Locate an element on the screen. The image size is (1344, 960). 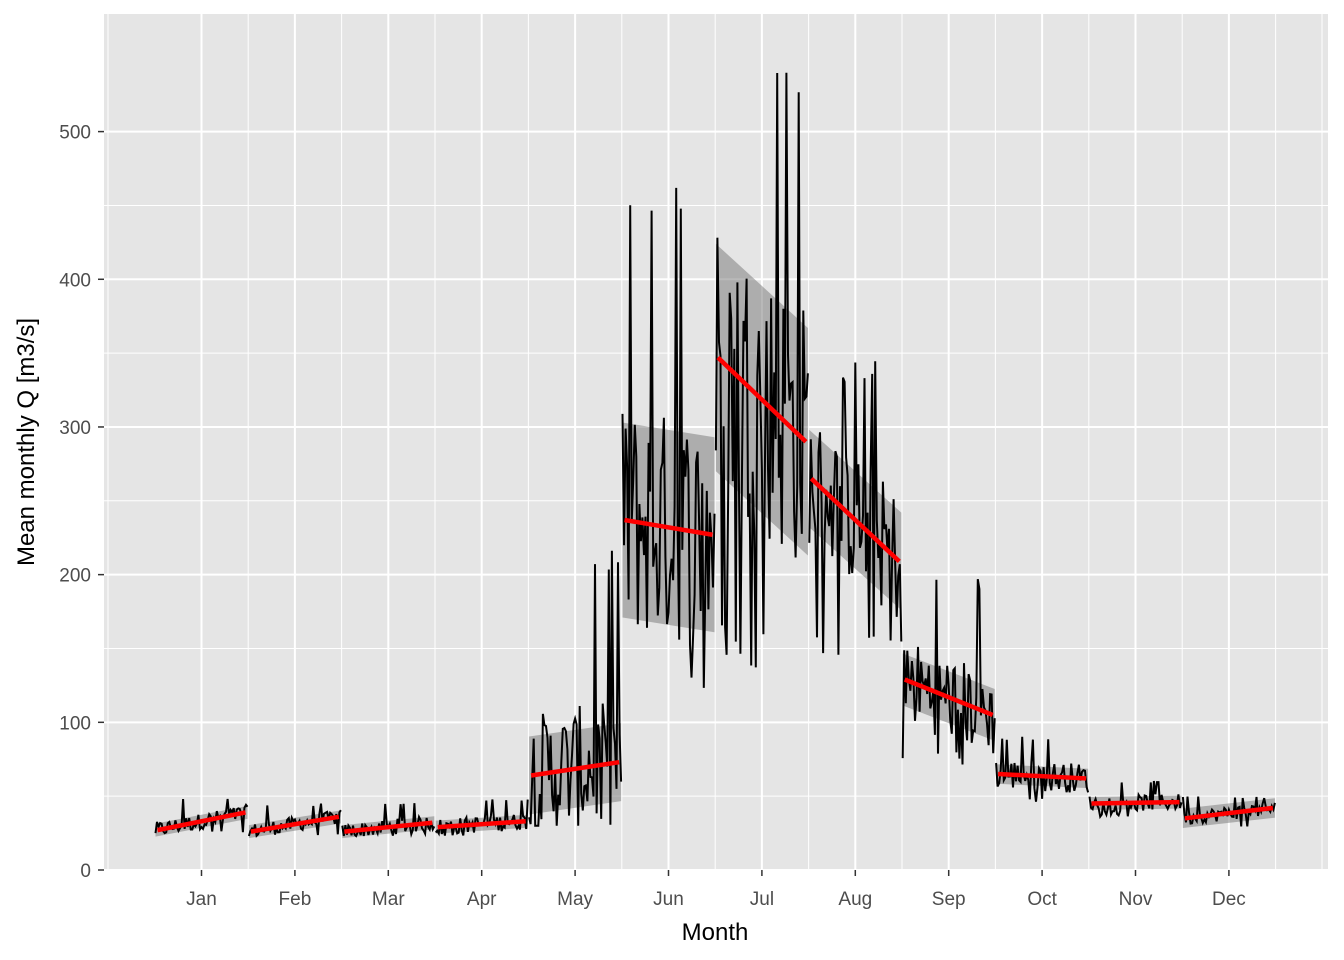
trend-line-jul is located at coordinates (762, 399).